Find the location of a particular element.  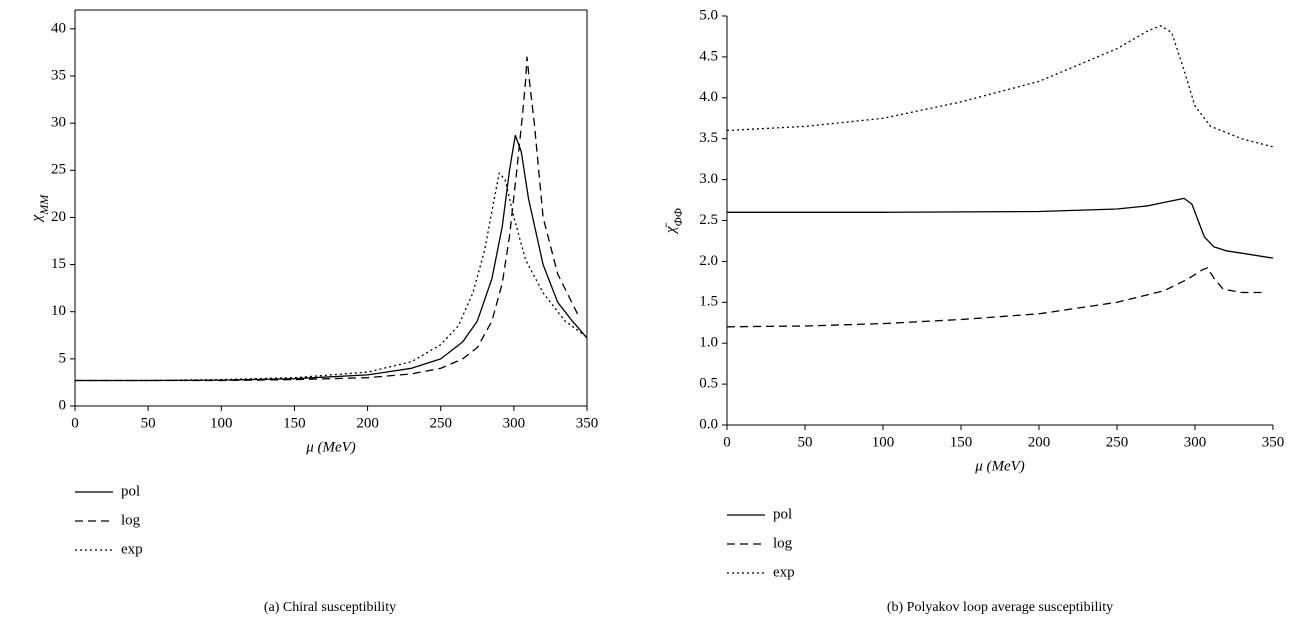

y-tick-label: 3.0 is located at coordinates (708, 179).